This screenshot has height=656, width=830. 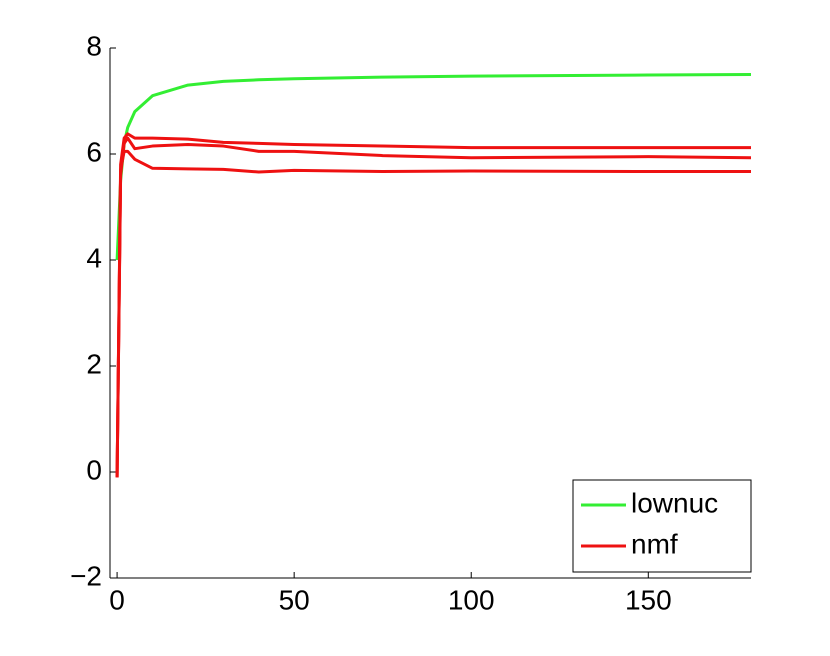 I want to click on y-tick-label: 2, so click(x=94, y=363).